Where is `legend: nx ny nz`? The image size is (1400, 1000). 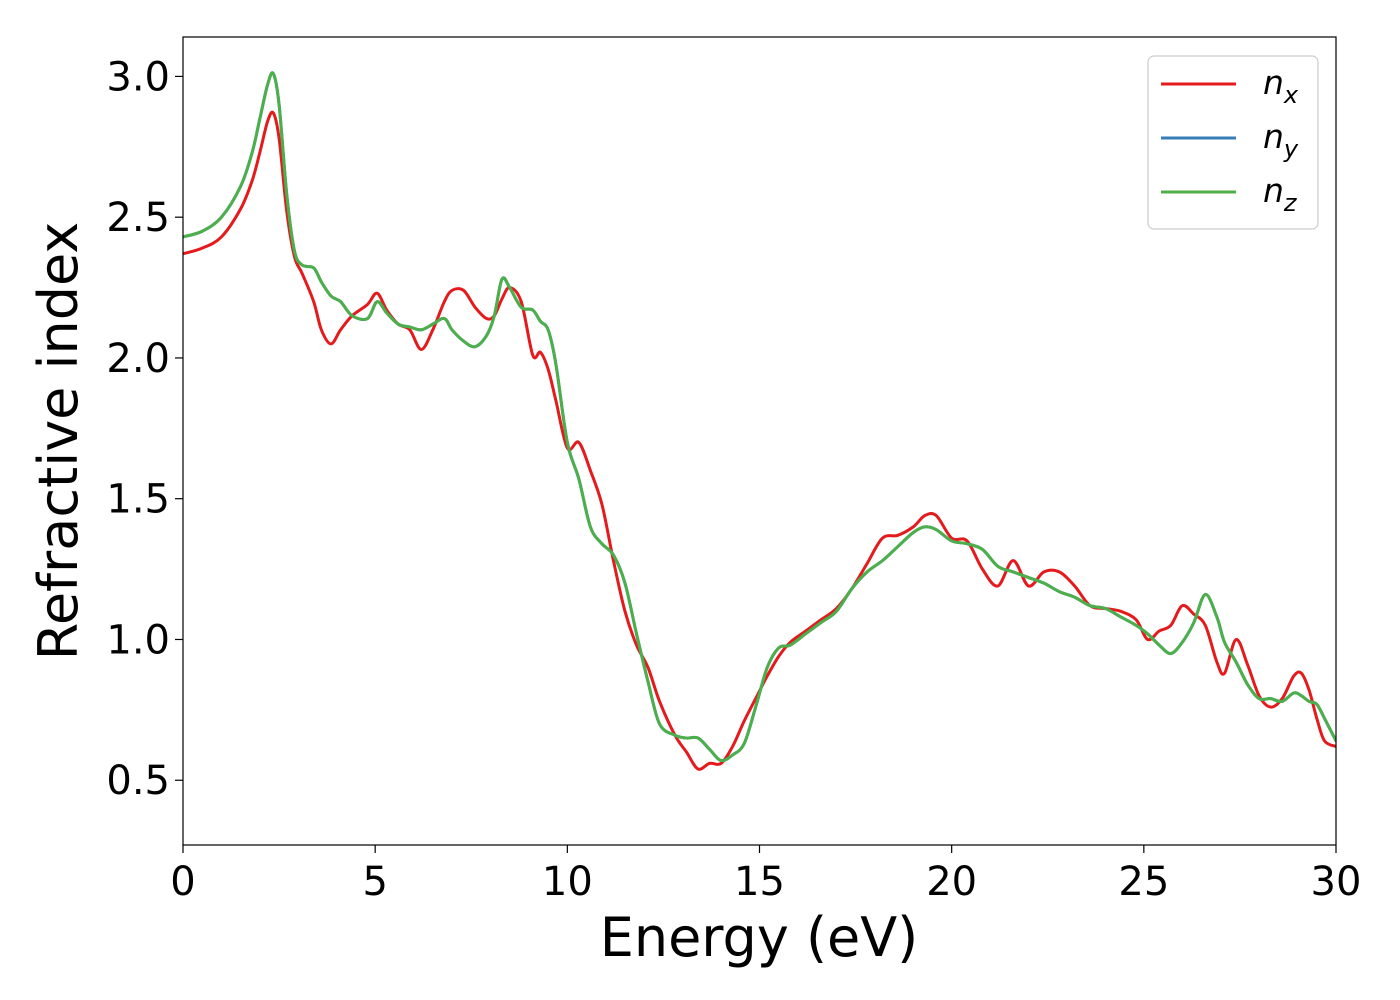
legend: nx ny nz is located at coordinates (1233, 142).